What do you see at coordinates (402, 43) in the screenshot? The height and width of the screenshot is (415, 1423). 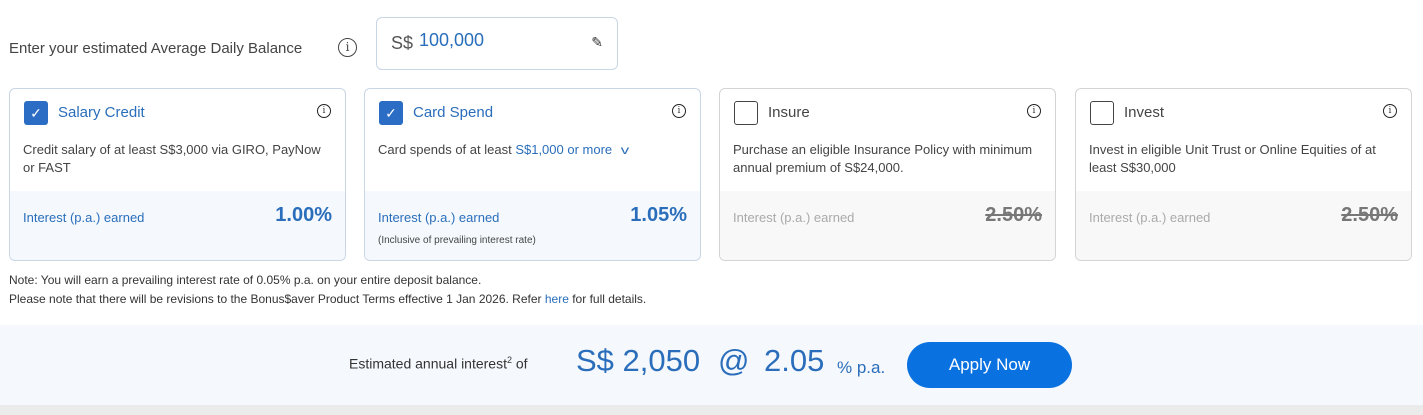 I see `currency-label: S$` at bounding box center [402, 43].